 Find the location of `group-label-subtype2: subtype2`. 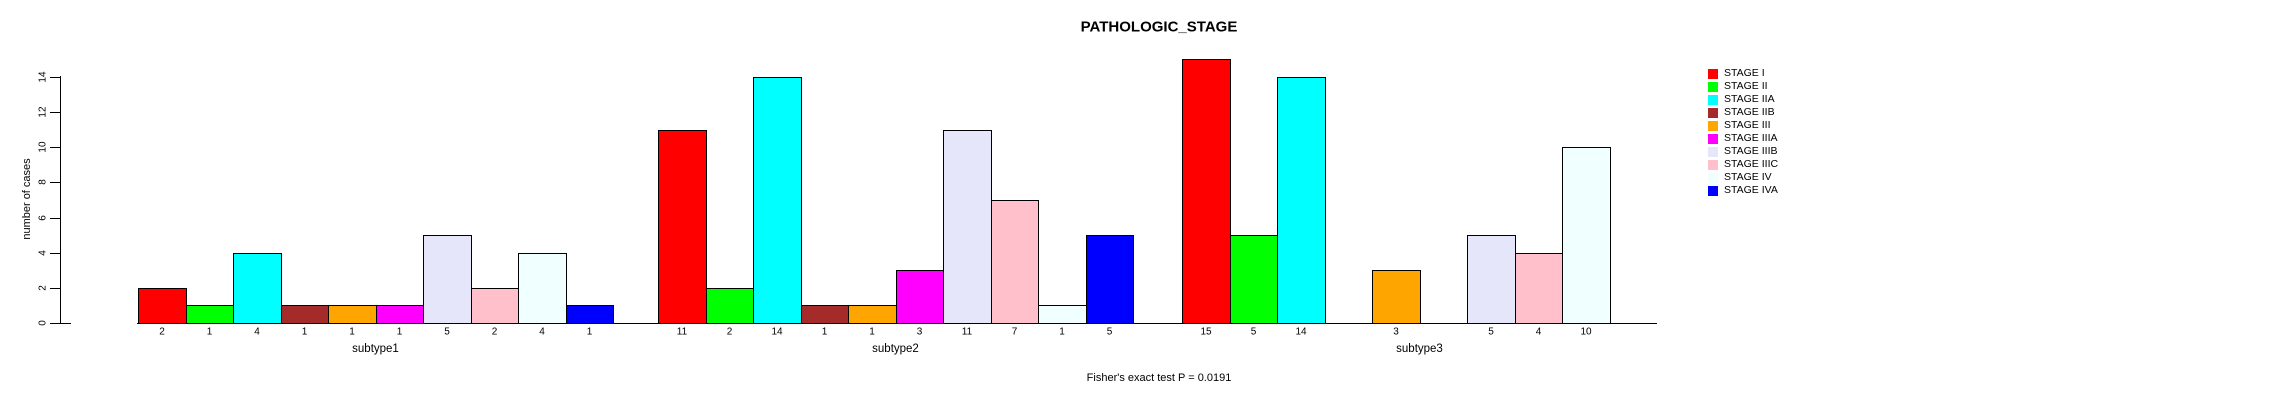

group-label-subtype2: subtype2 is located at coordinates (895, 349).